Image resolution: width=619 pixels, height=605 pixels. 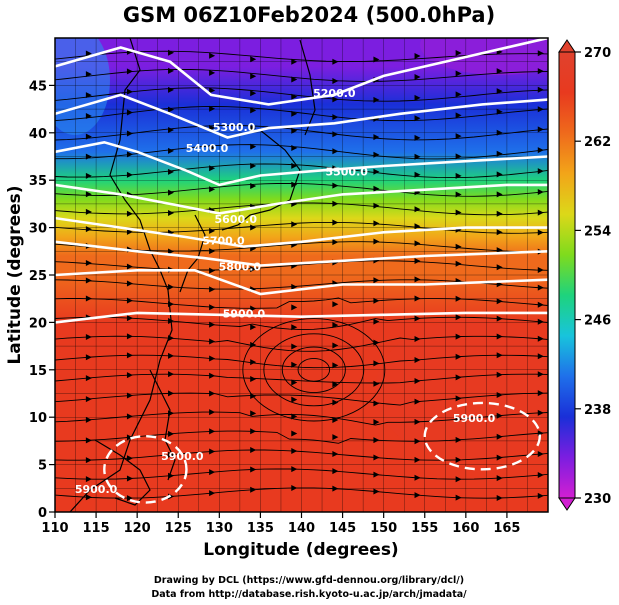 I want to click on colorbar-tick-label: 230, so click(x=597, y=499).